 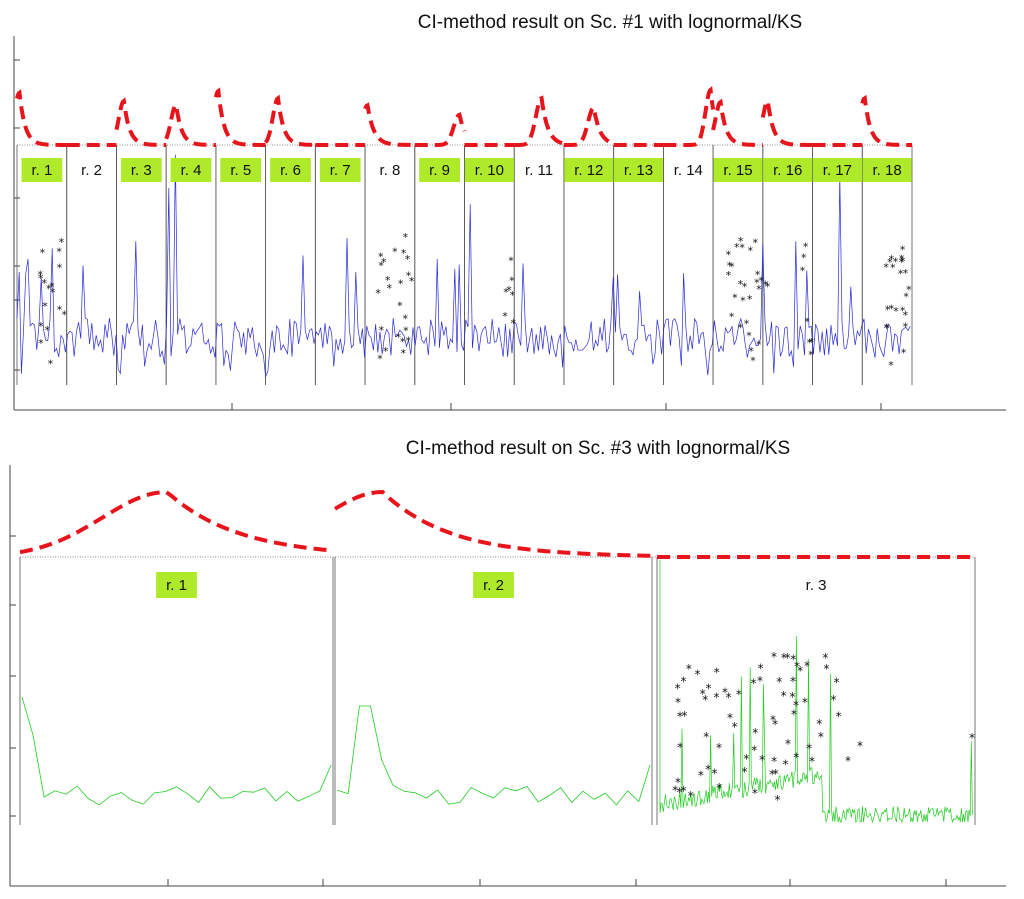 I want to click on region-label: r. 12, so click(x=588, y=170).